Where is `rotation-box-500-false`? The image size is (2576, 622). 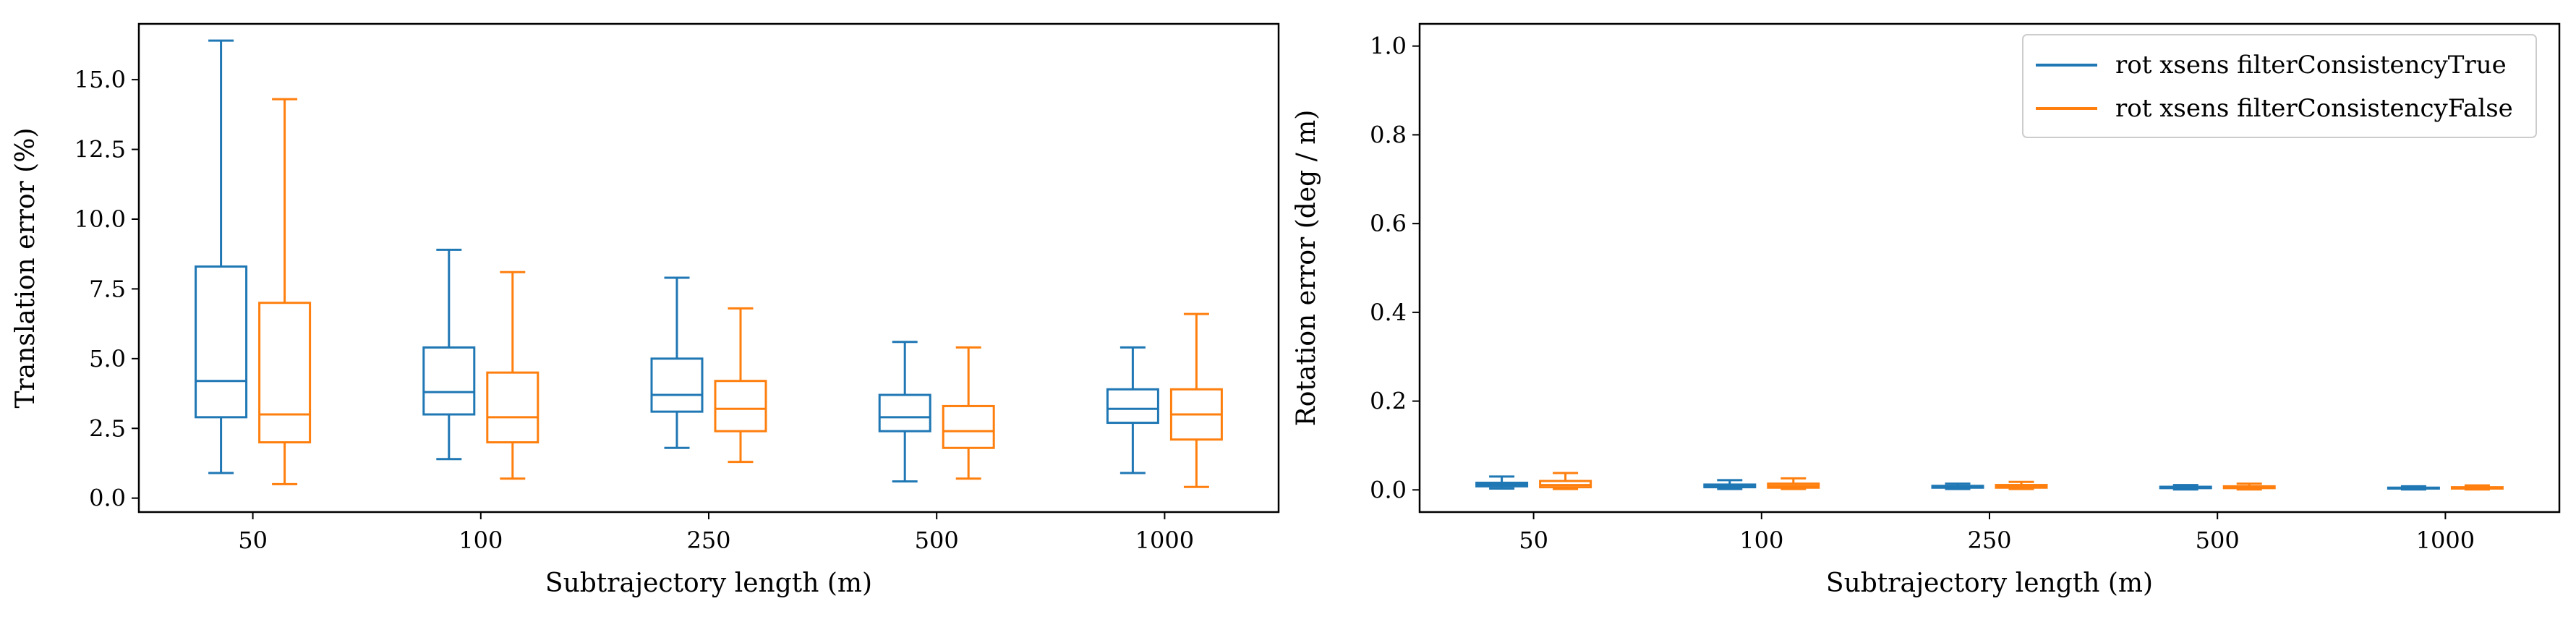
rotation-box-500-false is located at coordinates (2249, 486).